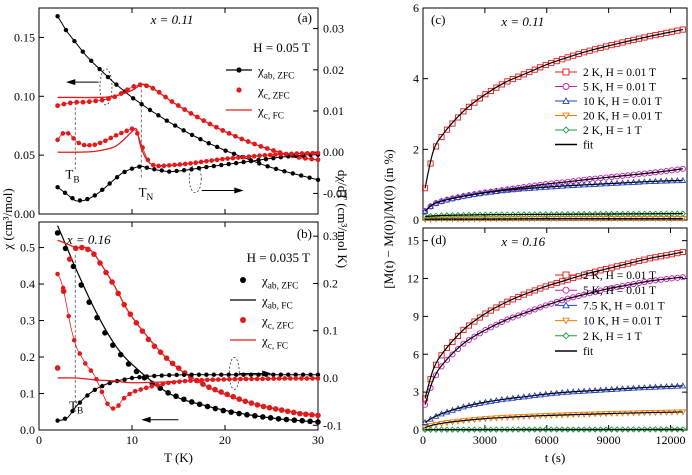 This screenshot has width=692, height=475. I want to click on panel-a-y2tick-label: 0.02, so click(333, 70).